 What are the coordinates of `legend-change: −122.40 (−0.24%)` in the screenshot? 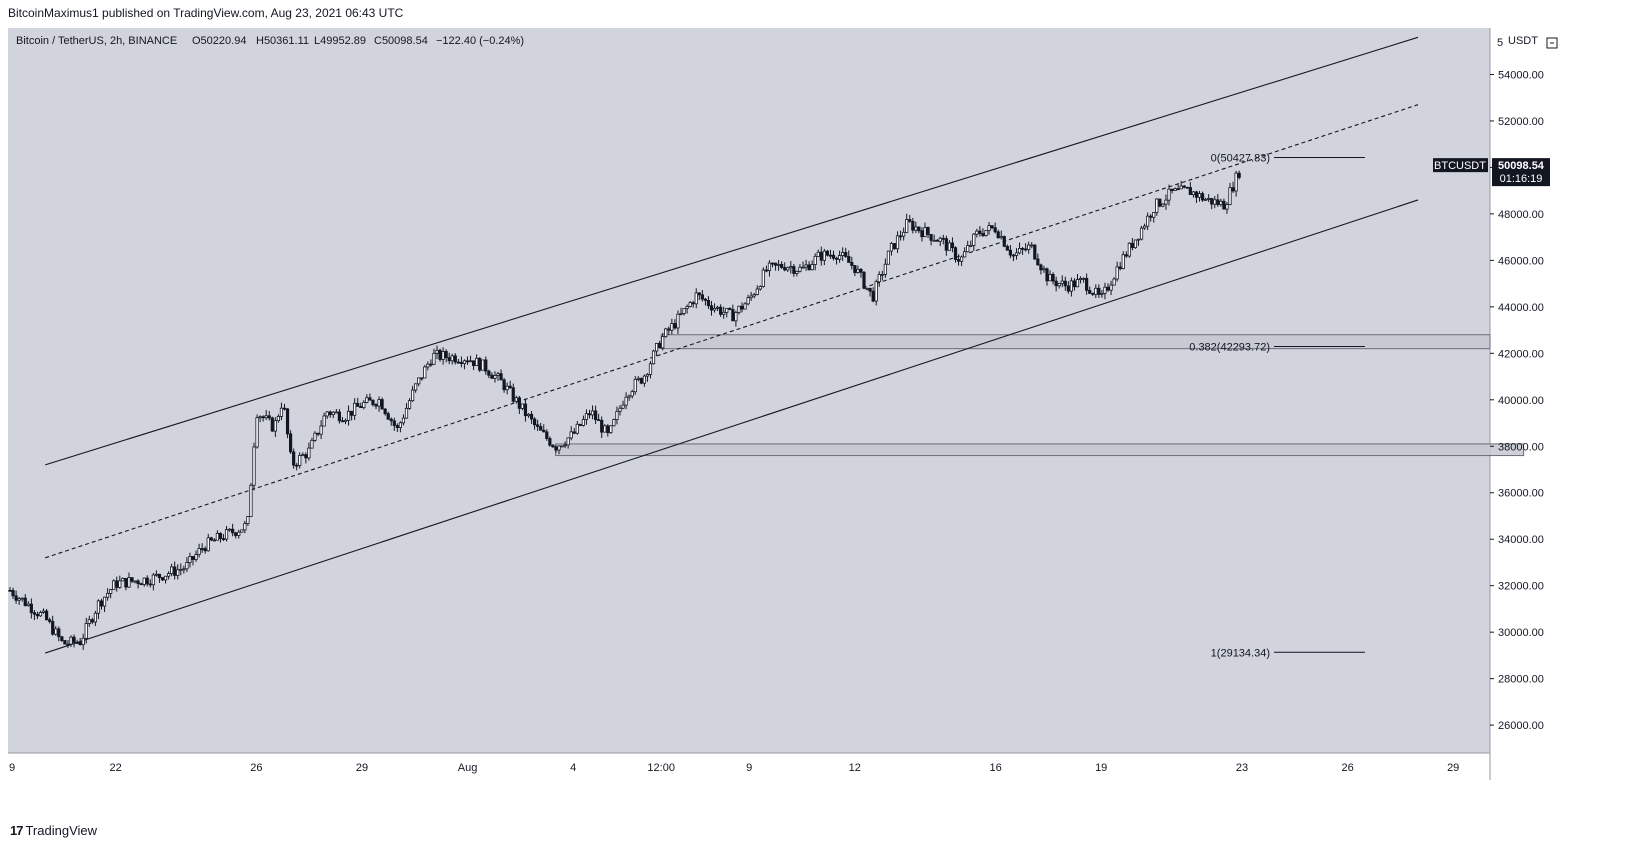 It's located at (480, 41).